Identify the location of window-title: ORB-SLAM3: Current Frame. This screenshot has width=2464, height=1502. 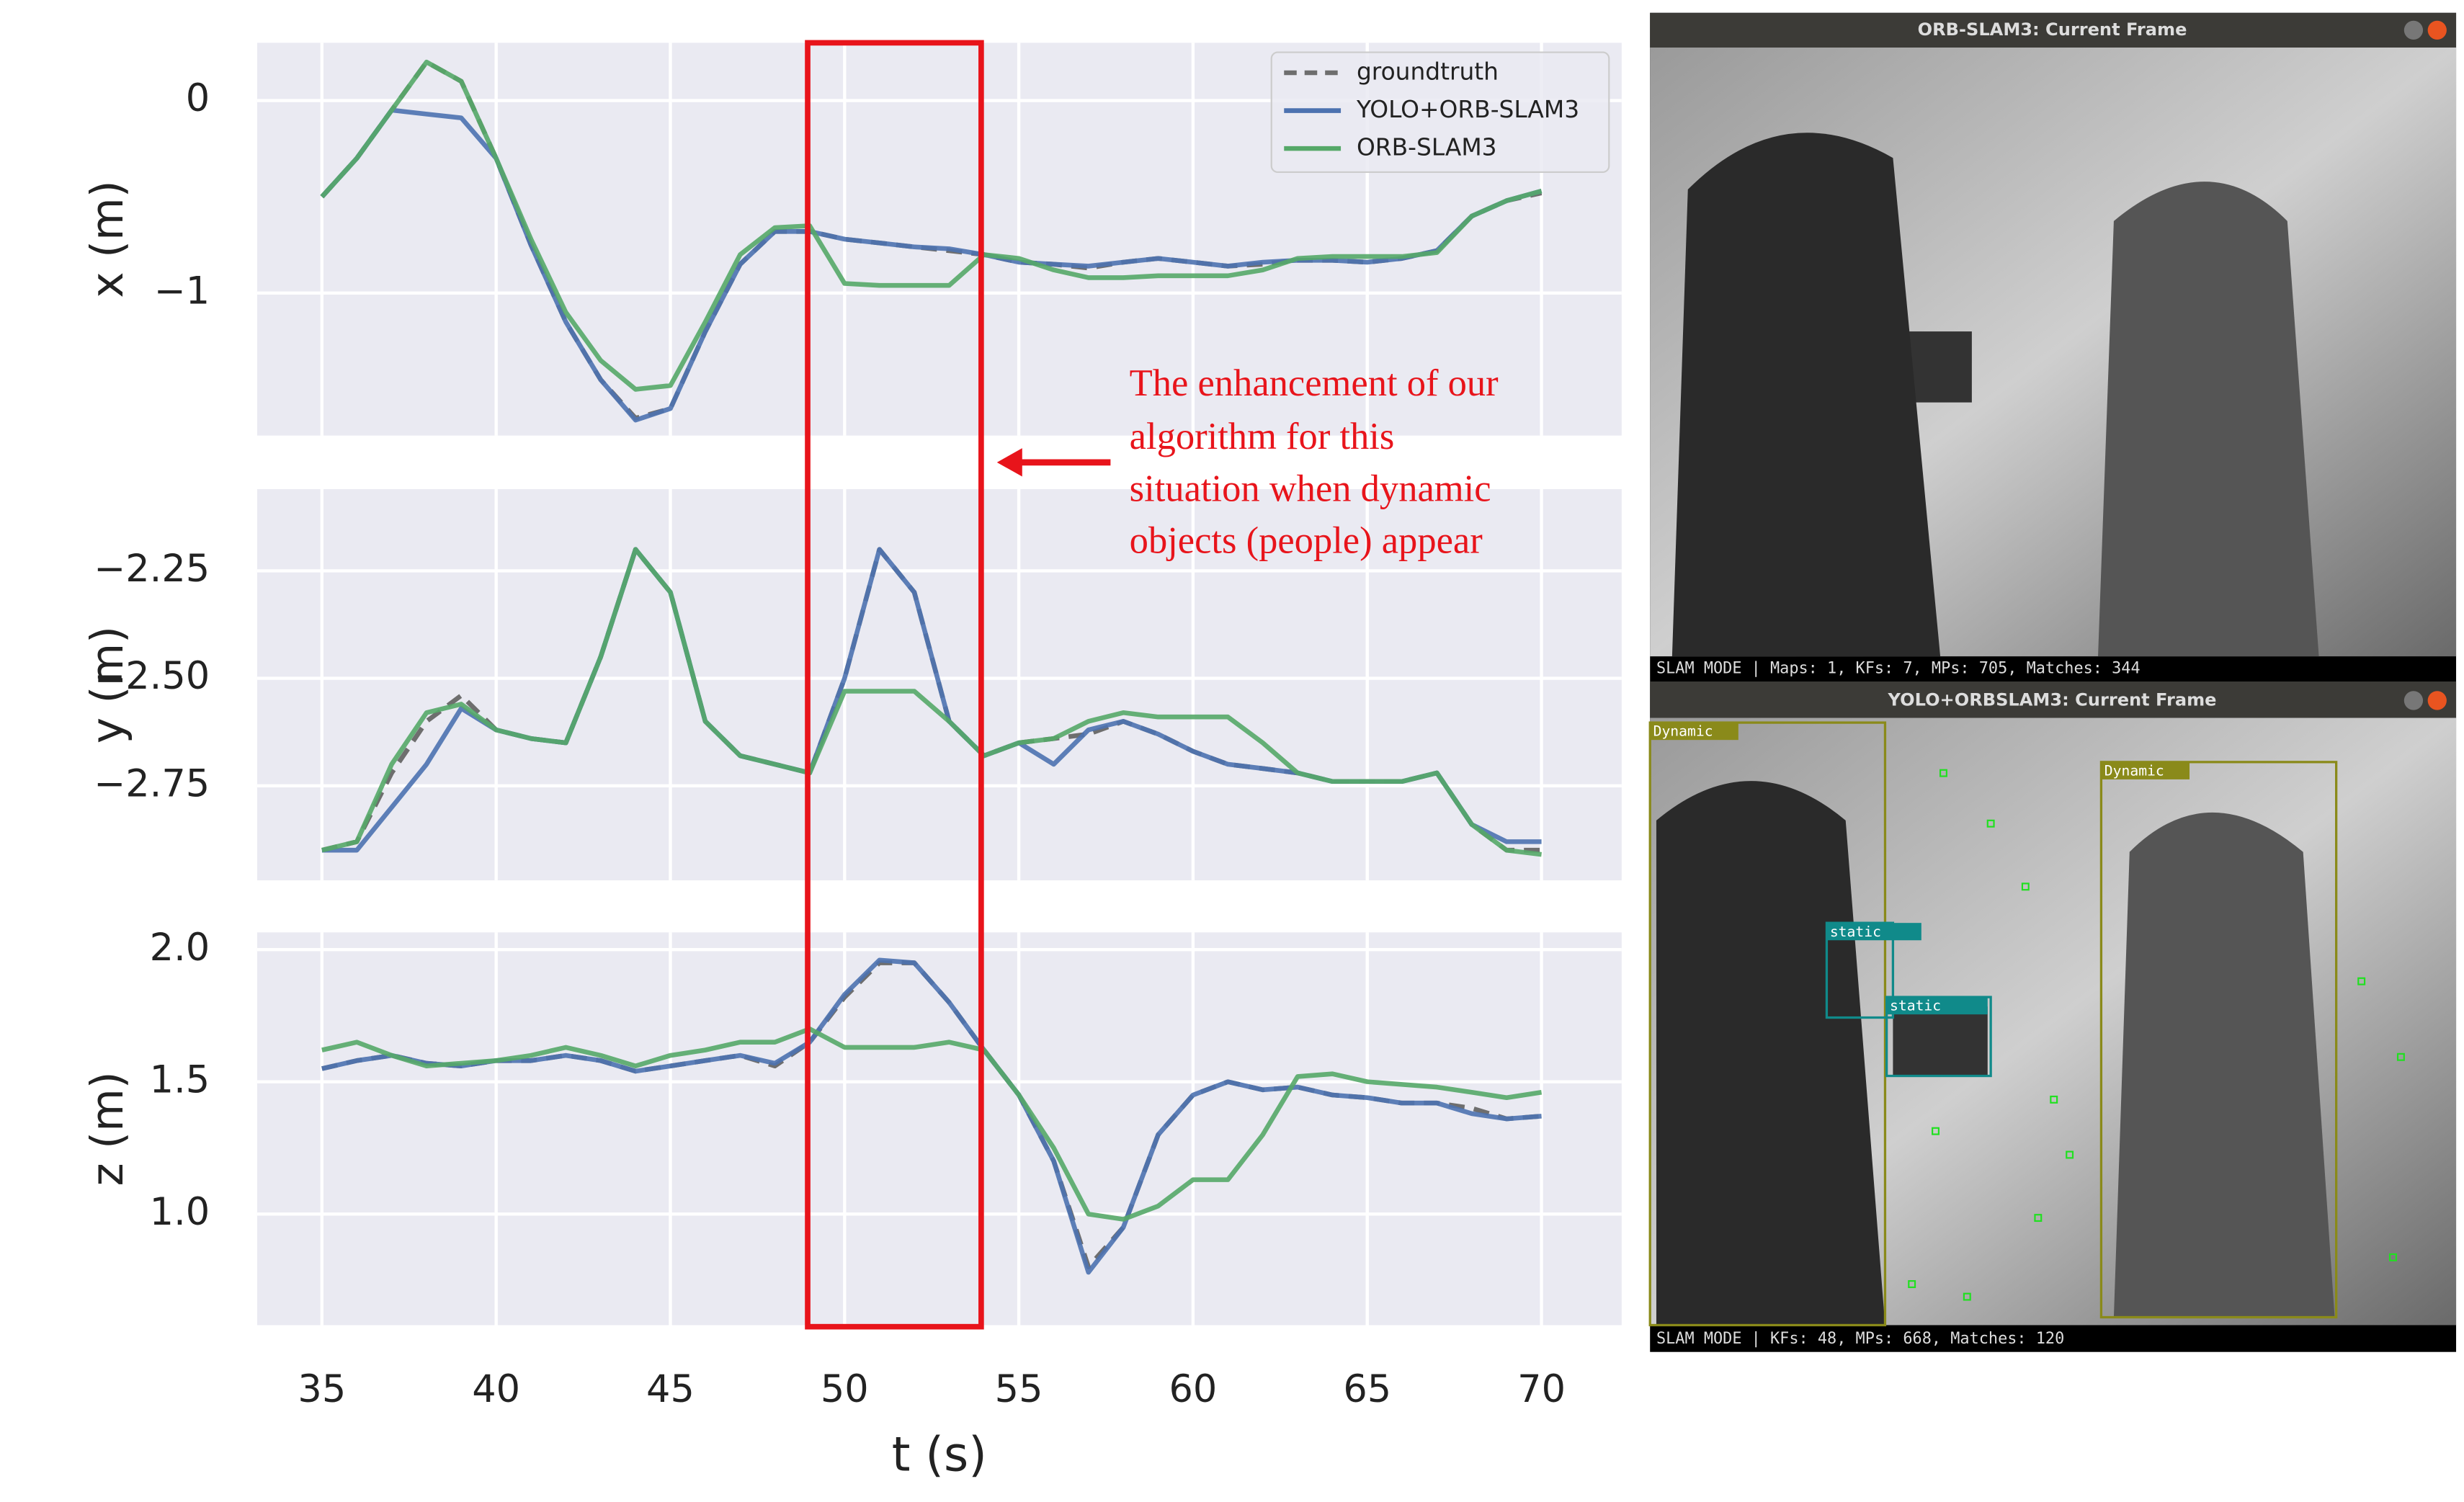
(2052, 30).